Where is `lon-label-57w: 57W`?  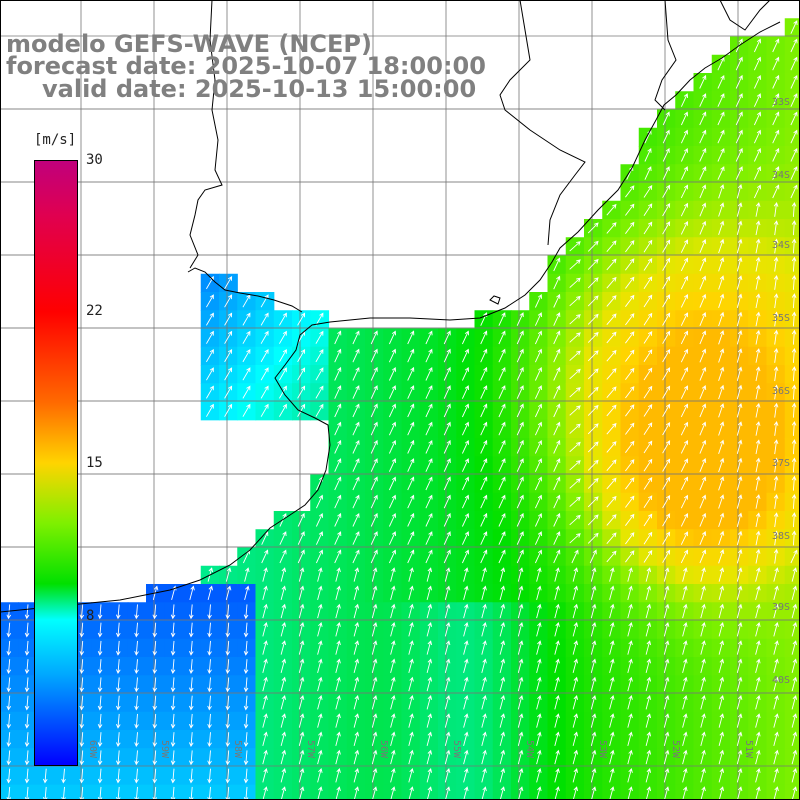 lon-label-57w: 57W is located at coordinates (310, 749).